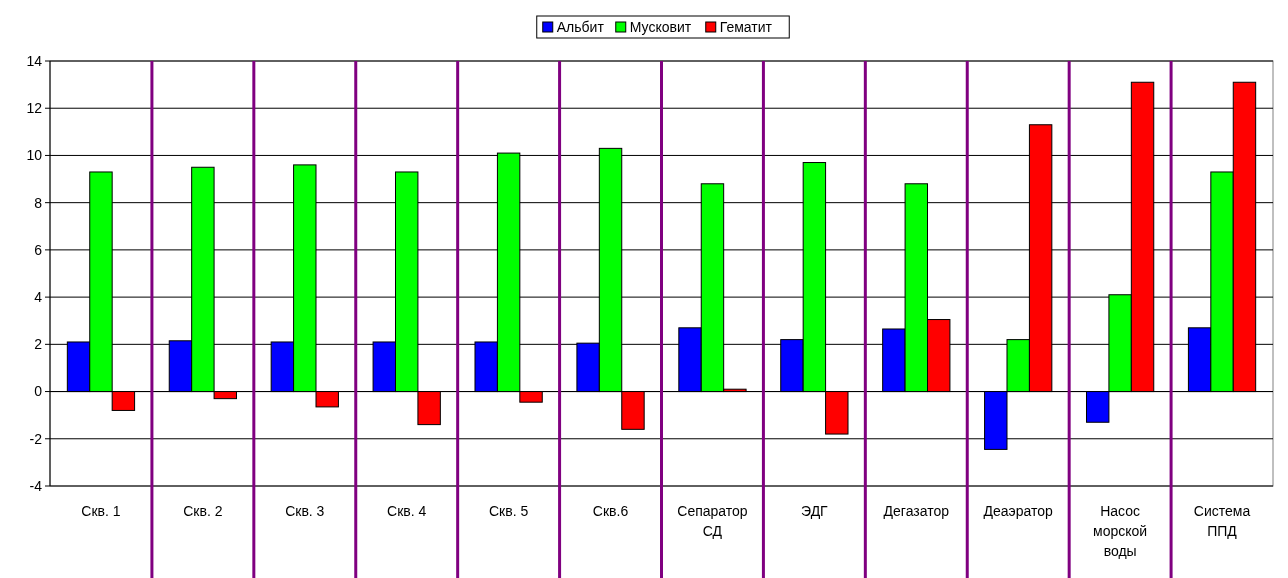 The width and height of the screenshot is (1288, 578). I want to click on x-tick-label: Скв. 1, so click(101, 511).